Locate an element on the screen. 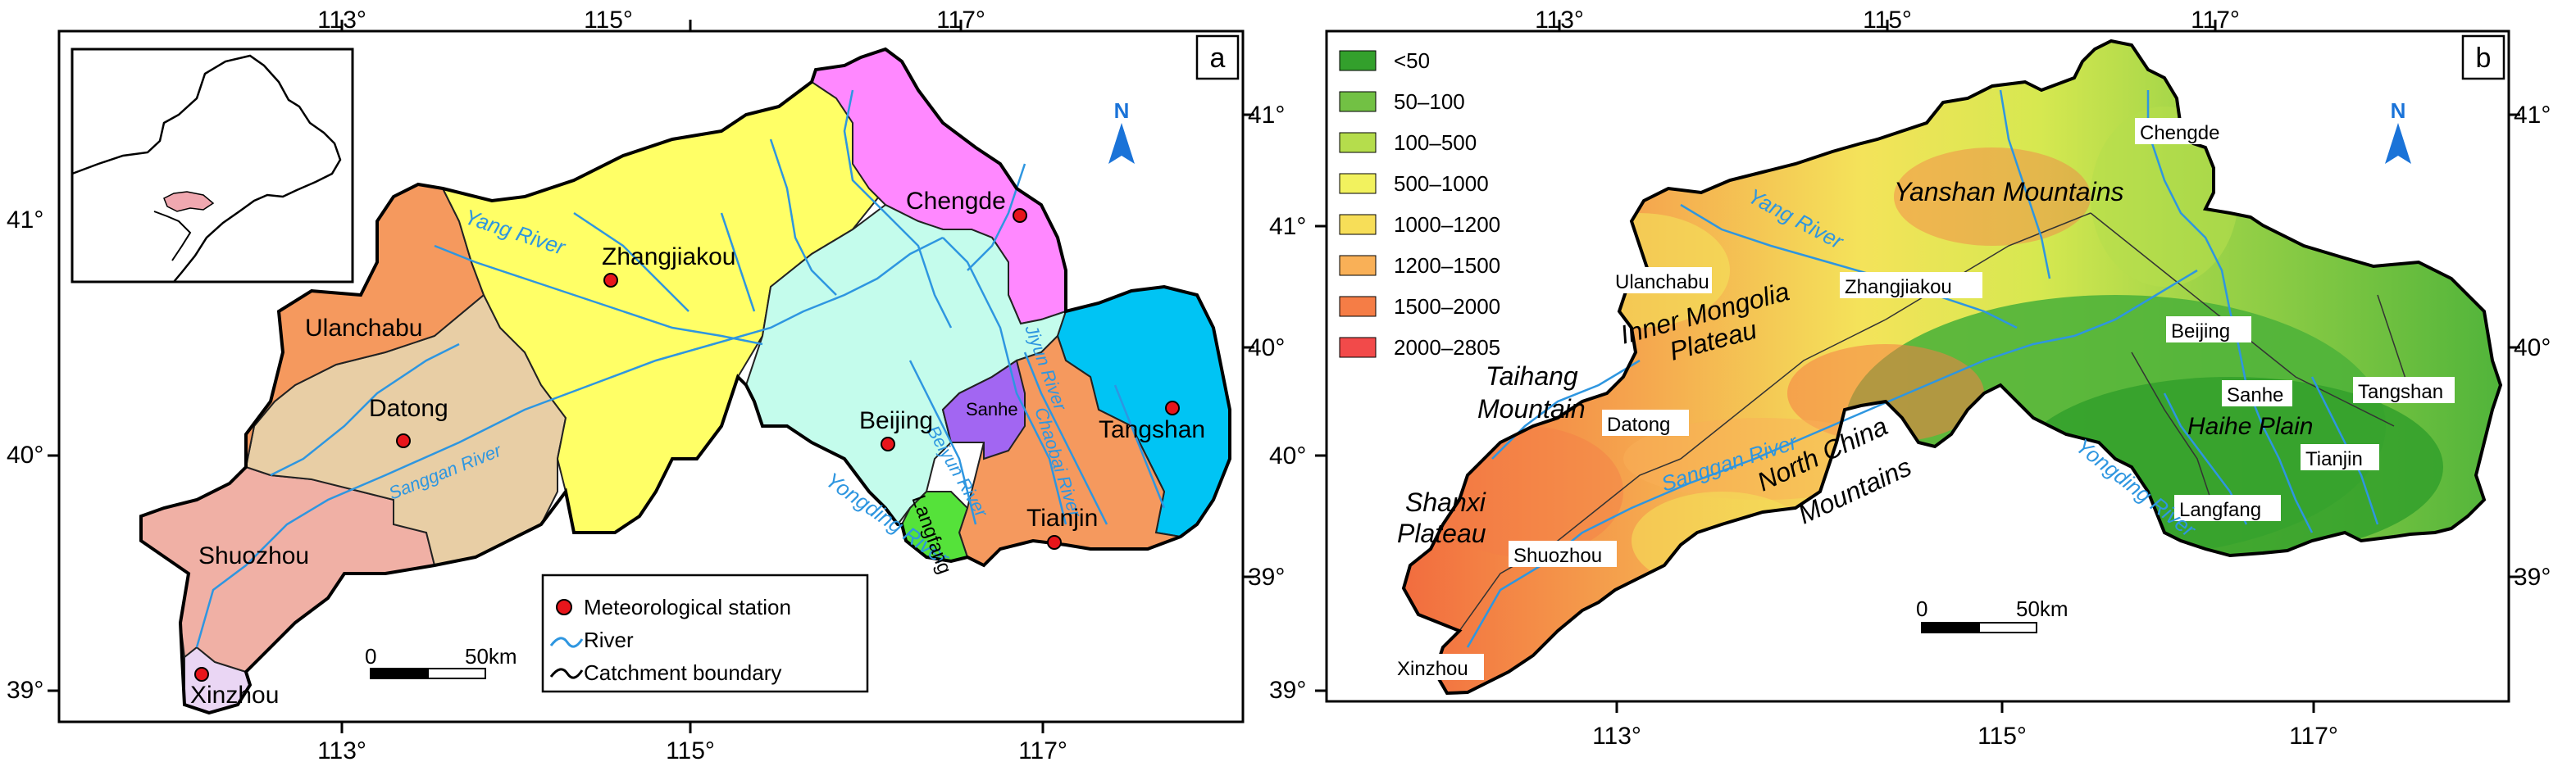 This screenshot has width=2576, height=771. panel-a-inset-map is located at coordinates (213, 166).